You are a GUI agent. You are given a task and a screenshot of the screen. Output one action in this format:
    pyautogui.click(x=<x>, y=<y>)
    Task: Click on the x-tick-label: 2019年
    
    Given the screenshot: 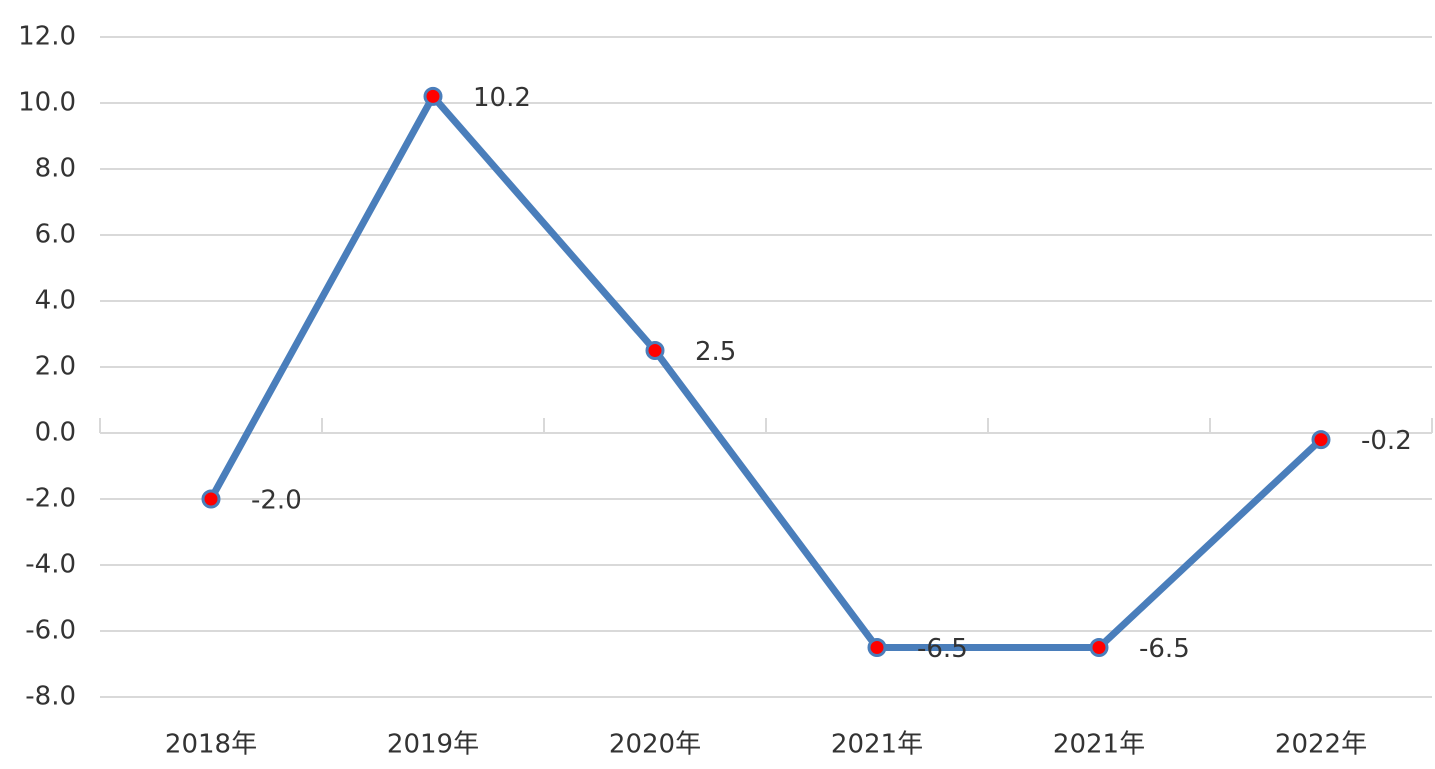 What is the action you would take?
    pyautogui.click(x=433, y=745)
    